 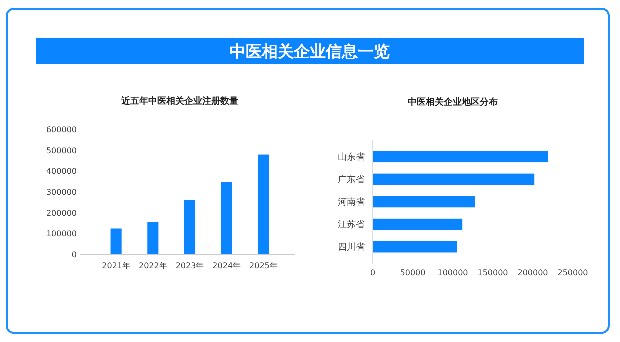 I want to click on y-tick-label: 山东省, so click(x=351, y=157).